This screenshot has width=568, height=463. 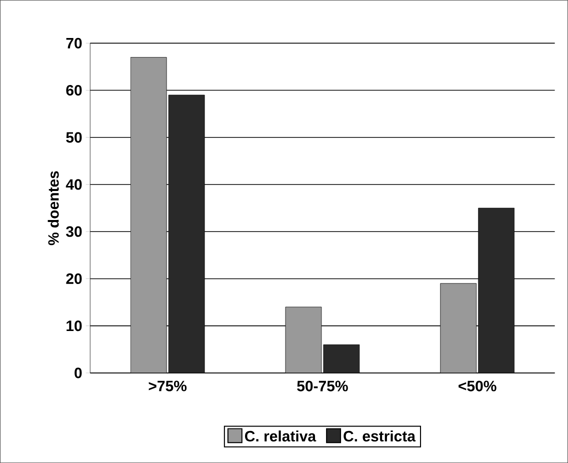 I want to click on y-tick-label: 30, so click(x=74, y=231).